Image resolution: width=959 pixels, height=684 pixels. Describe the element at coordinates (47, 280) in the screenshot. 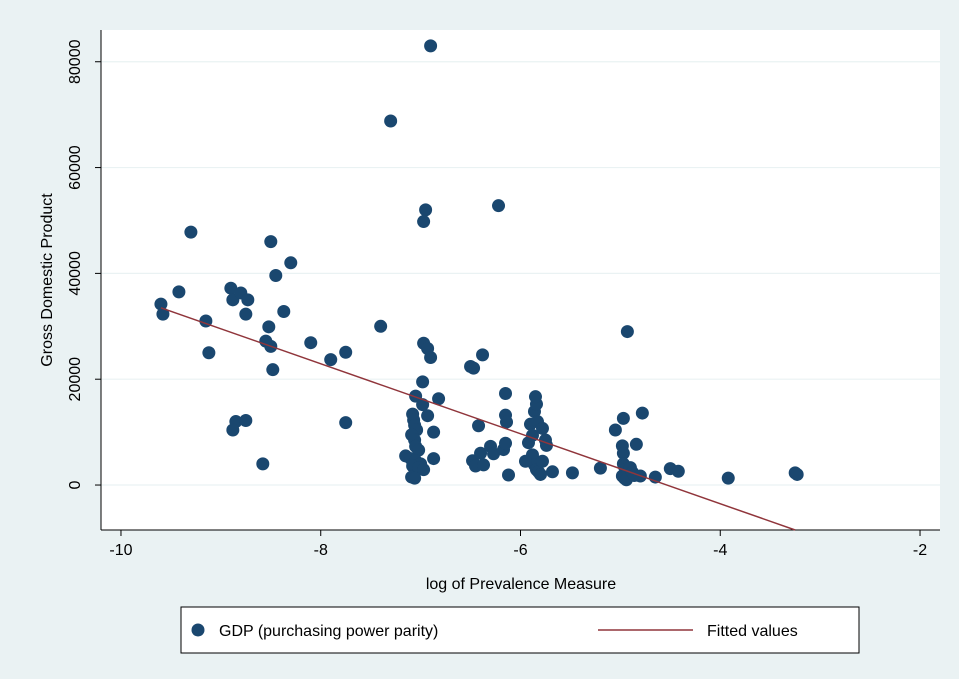

I see `y-axis-label: Gross Domestic Product` at that location.